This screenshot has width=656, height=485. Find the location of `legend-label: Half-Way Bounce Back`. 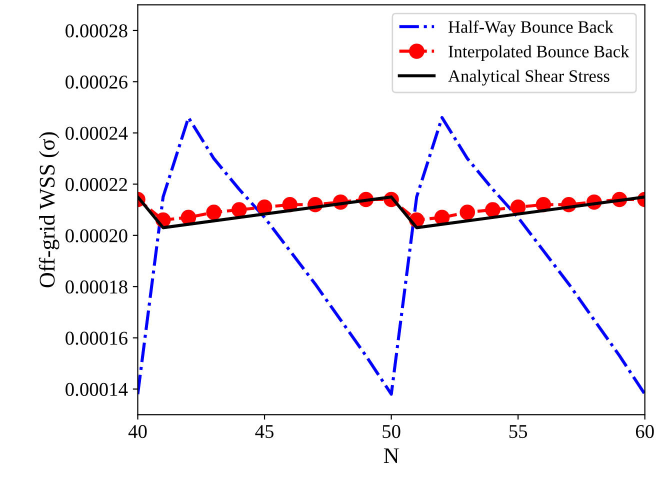

legend-label: Half-Way Bounce Back is located at coordinates (531, 28).